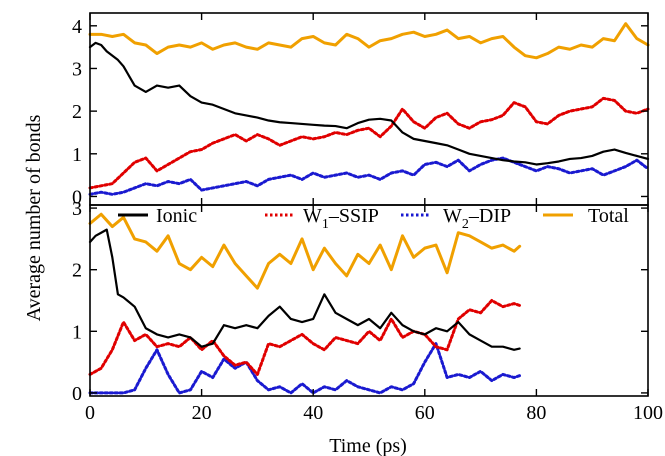  What do you see at coordinates (369, 41) in the screenshot?
I see `top-series-total` at bounding box center [369, 41].